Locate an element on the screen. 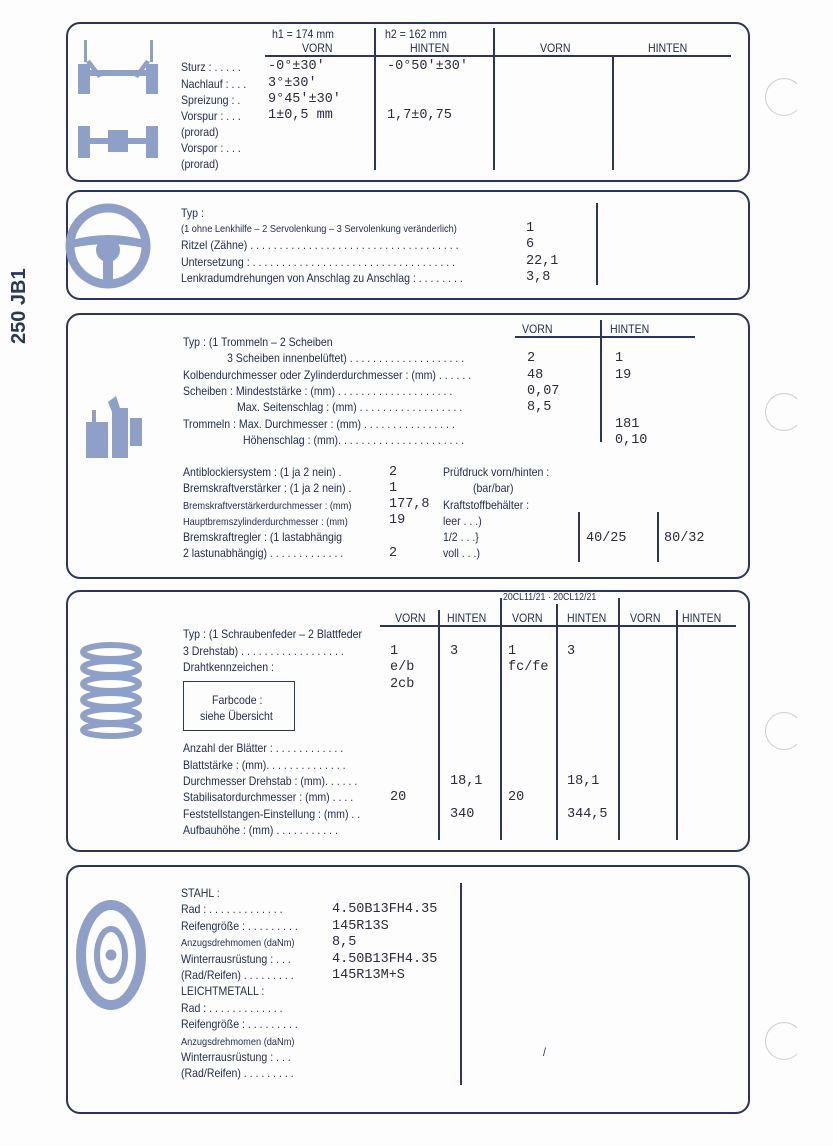  value: 2cb is located at coordinates (402, 684).